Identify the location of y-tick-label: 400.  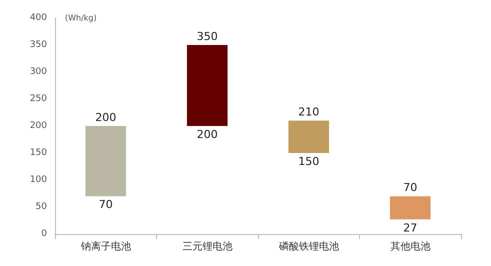
(39, 18).